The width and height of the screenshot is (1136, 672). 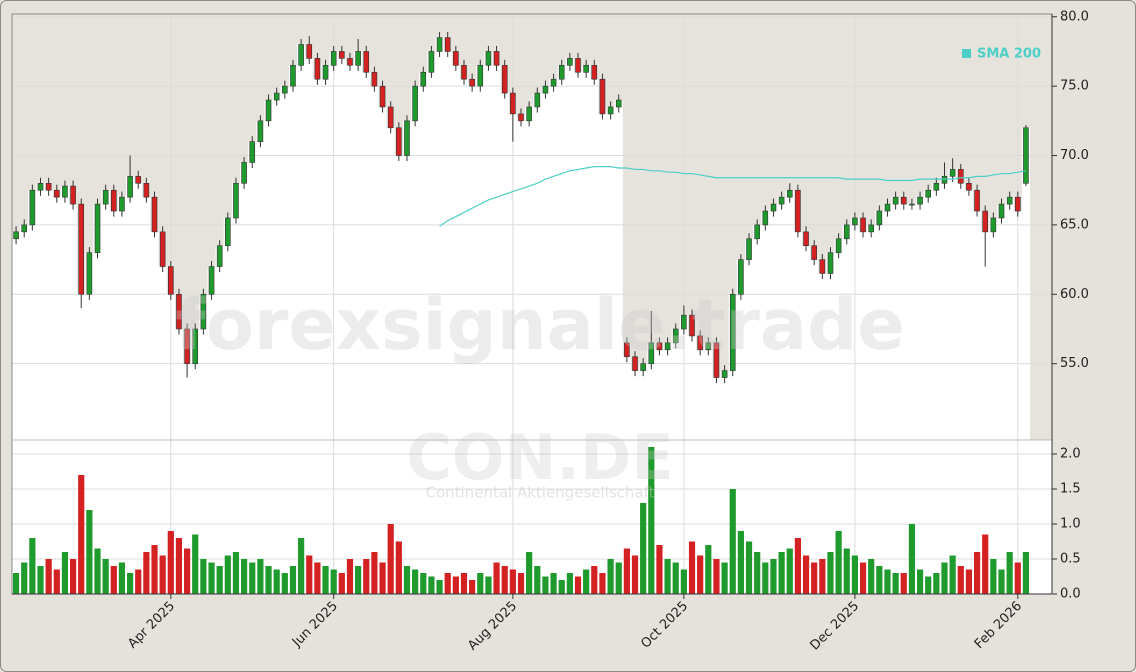 What do you see at coordinates (733, 196) in the screenshot?
I see `sma-line` at bounding box center [733, 196].